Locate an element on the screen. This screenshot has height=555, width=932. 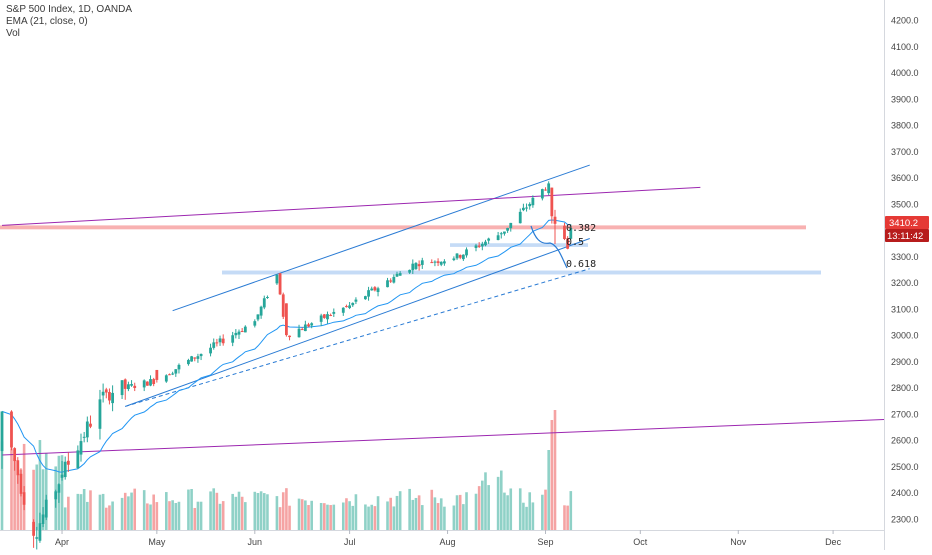
price-tick-label: 3900.0 is located at coordinates (905, 99).